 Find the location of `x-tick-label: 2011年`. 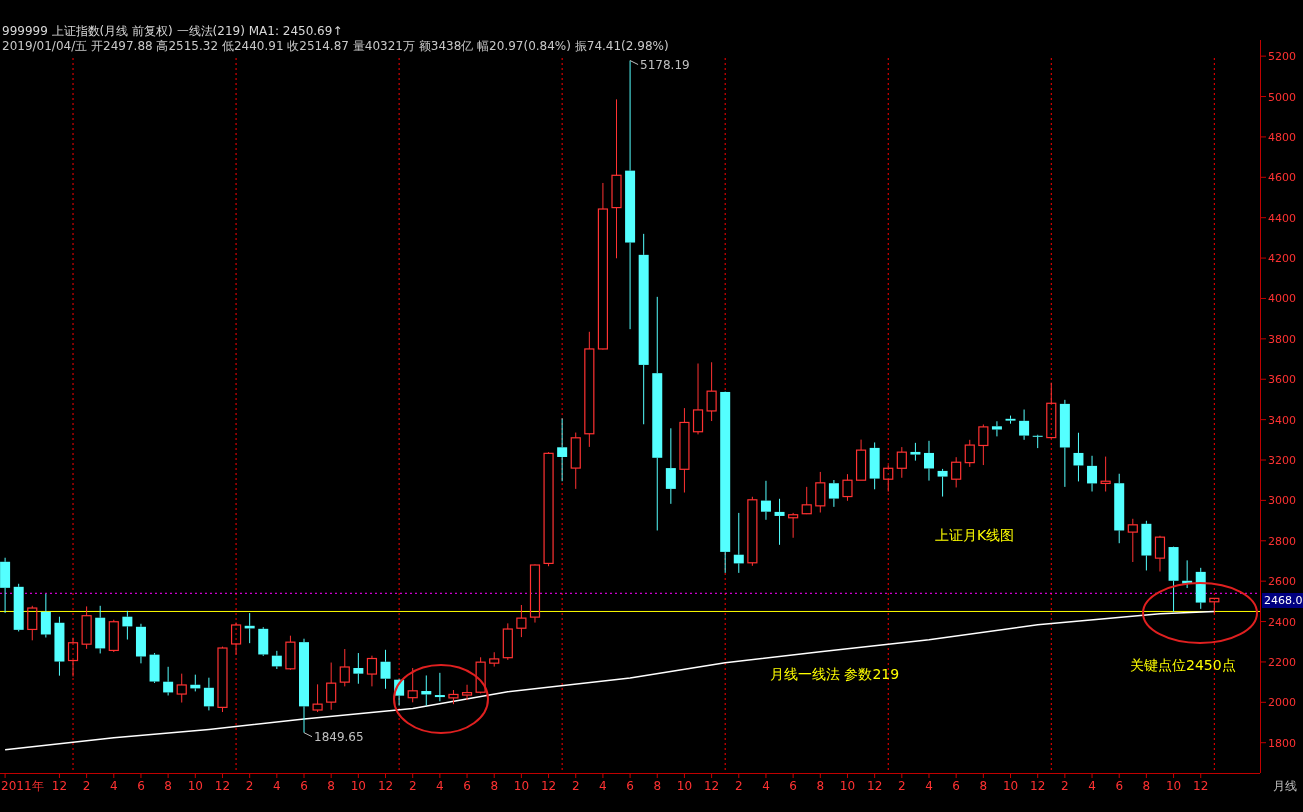

x-tick-label: 2011年 is located at coordinates (22, 786).